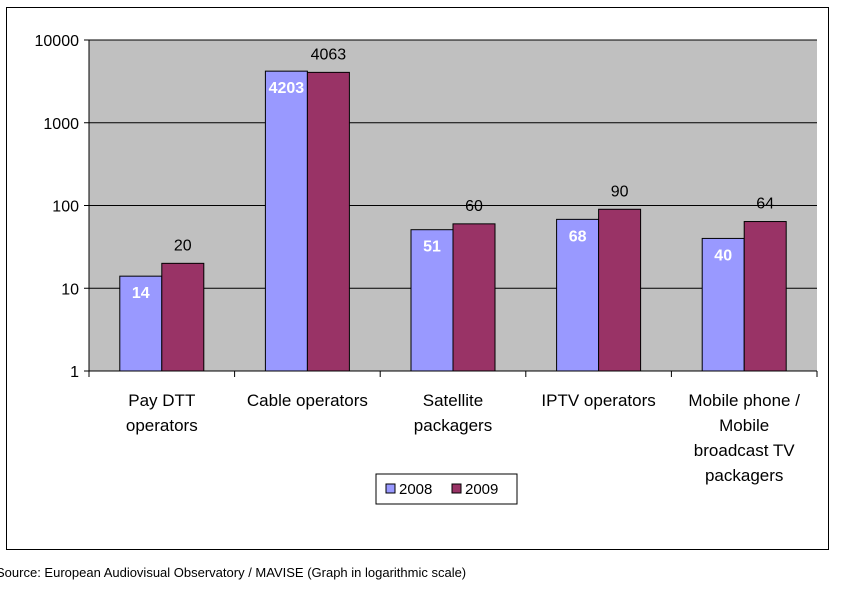 This screenshot has height=591, width=841. I want to click on data-label: 60, so click(474, 206).